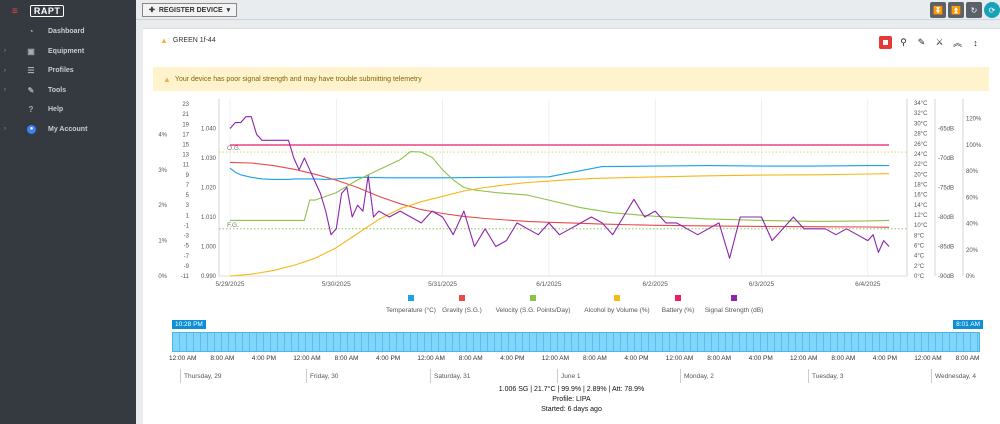 The width and height of the screenshot is (1000, 424). Describe the element at coordinates (939, 42) in the screenshot. I see `no-alerts-icon: ⚔` at that location.